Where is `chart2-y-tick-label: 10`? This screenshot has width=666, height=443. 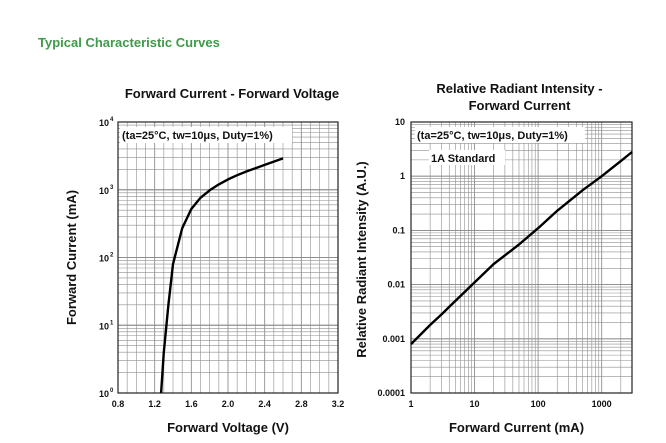 chart2-y-tick-label: 10 is located at coordinates (400, 122).